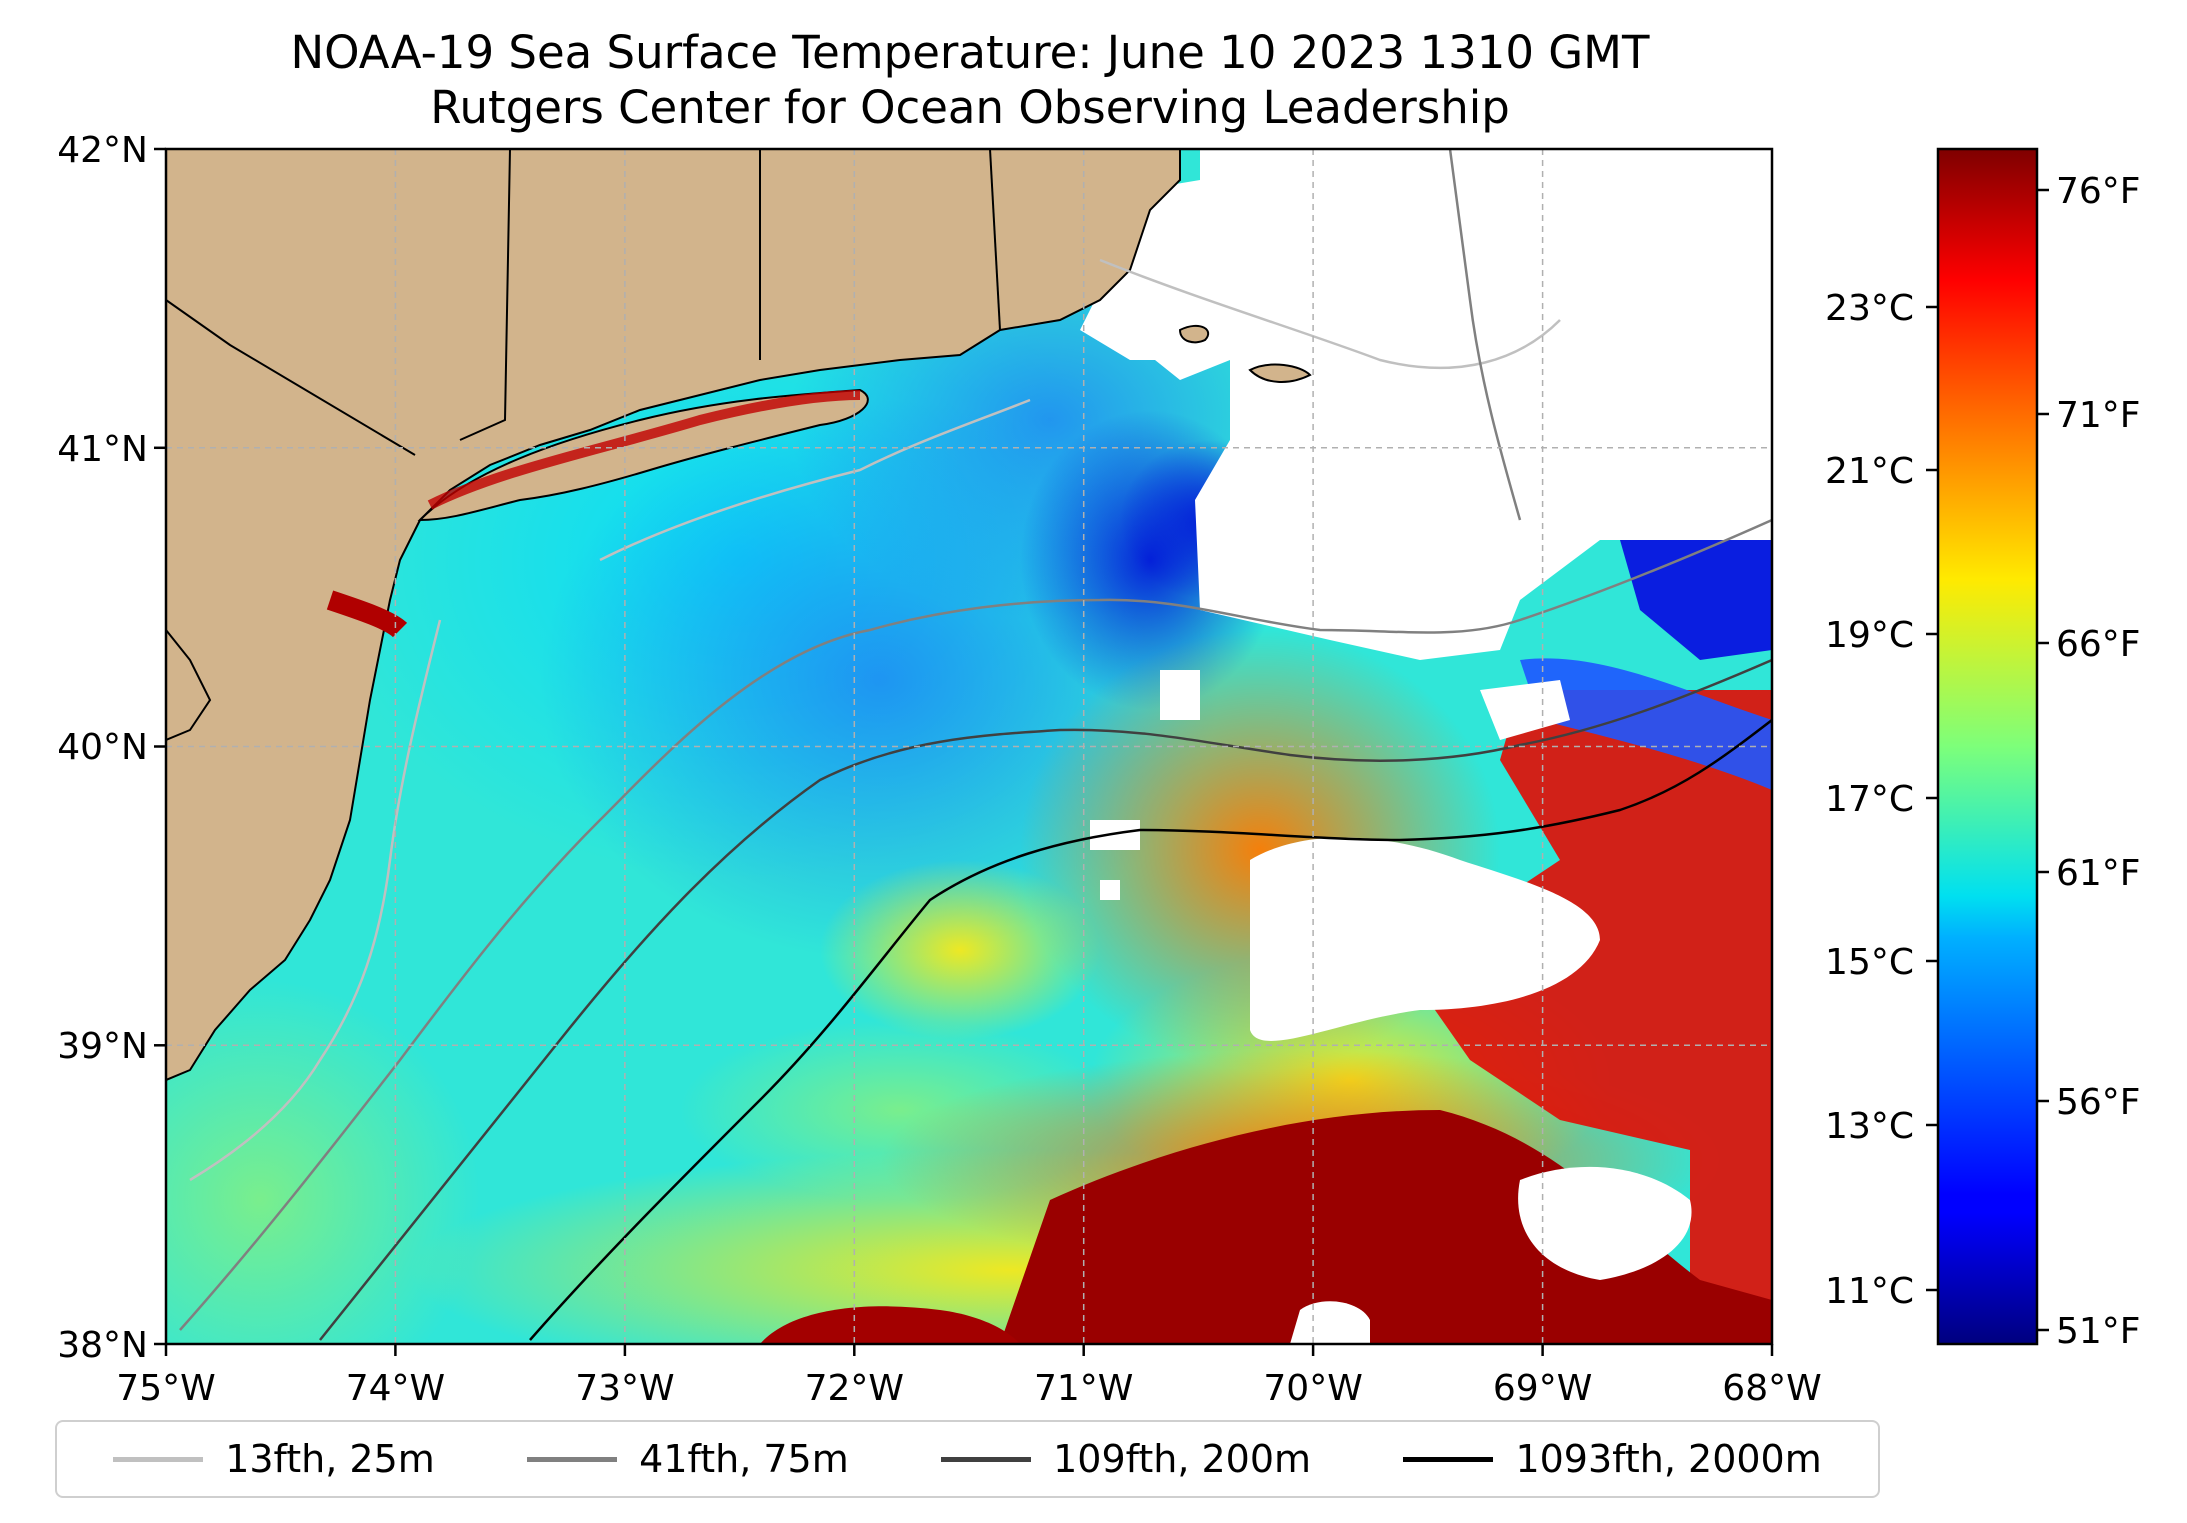  I want to click on legend-label: 1093fth, 2000m, so click(1668, 1459).